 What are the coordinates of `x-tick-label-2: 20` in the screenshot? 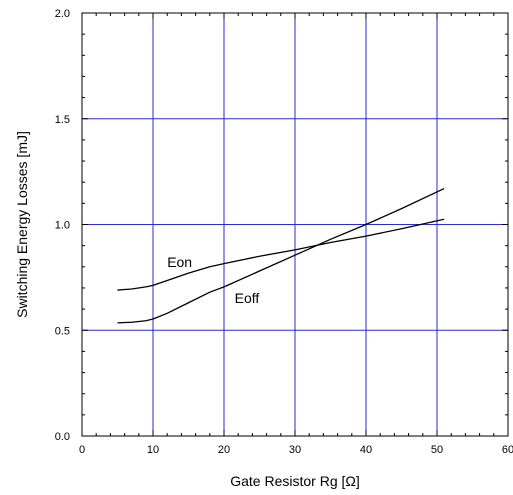 It's located at (224, 450).